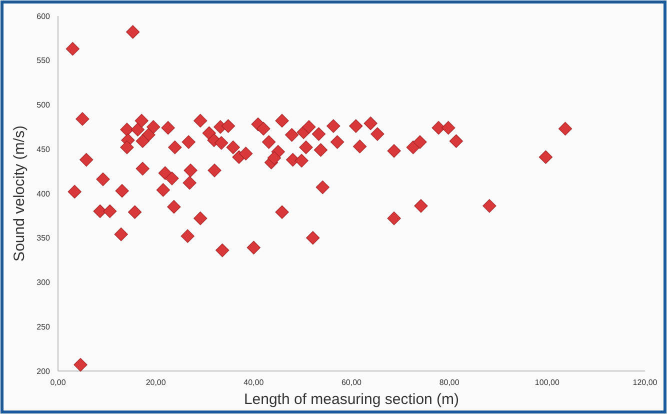 Image resolution: width=667 pixels, height=414 pixels. Describe the element at coordinates (43, 149) in the screenshot. I see `y-tick-label: 450` at that location.